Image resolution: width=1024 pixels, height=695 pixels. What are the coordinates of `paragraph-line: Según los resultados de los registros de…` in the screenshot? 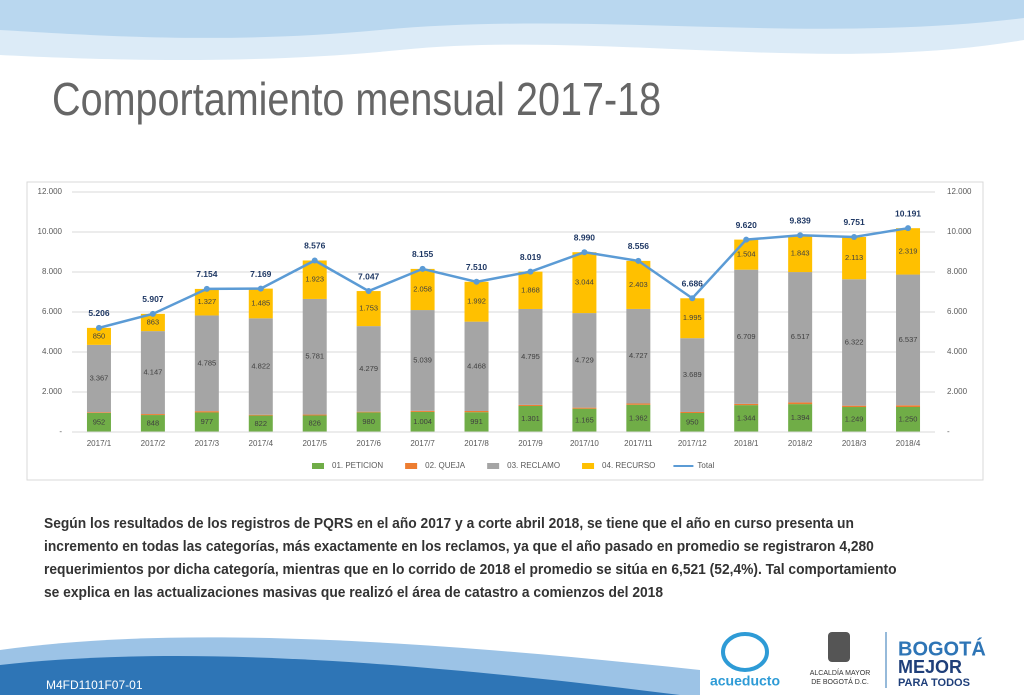 It's located at (449, 523).